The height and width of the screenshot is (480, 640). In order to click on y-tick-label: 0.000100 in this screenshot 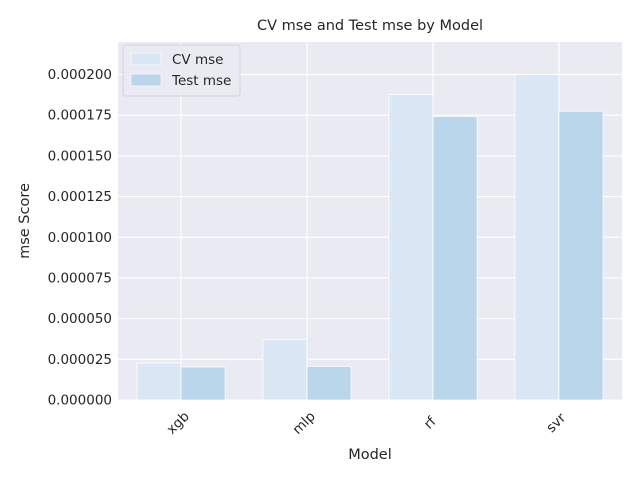, I will do `click(80, 238)`.